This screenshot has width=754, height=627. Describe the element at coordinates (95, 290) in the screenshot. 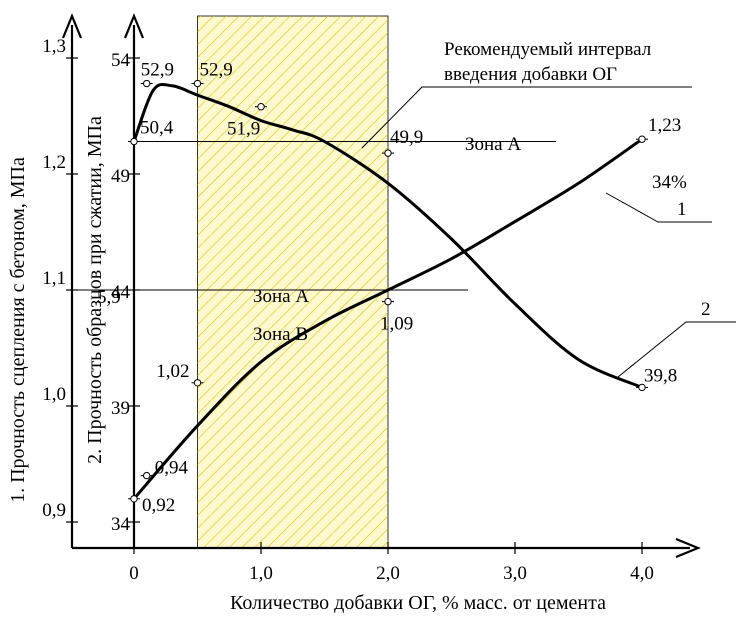

I see `y2-axis-title: 2. Прочность образцов при сжатии, МПа` at that location.